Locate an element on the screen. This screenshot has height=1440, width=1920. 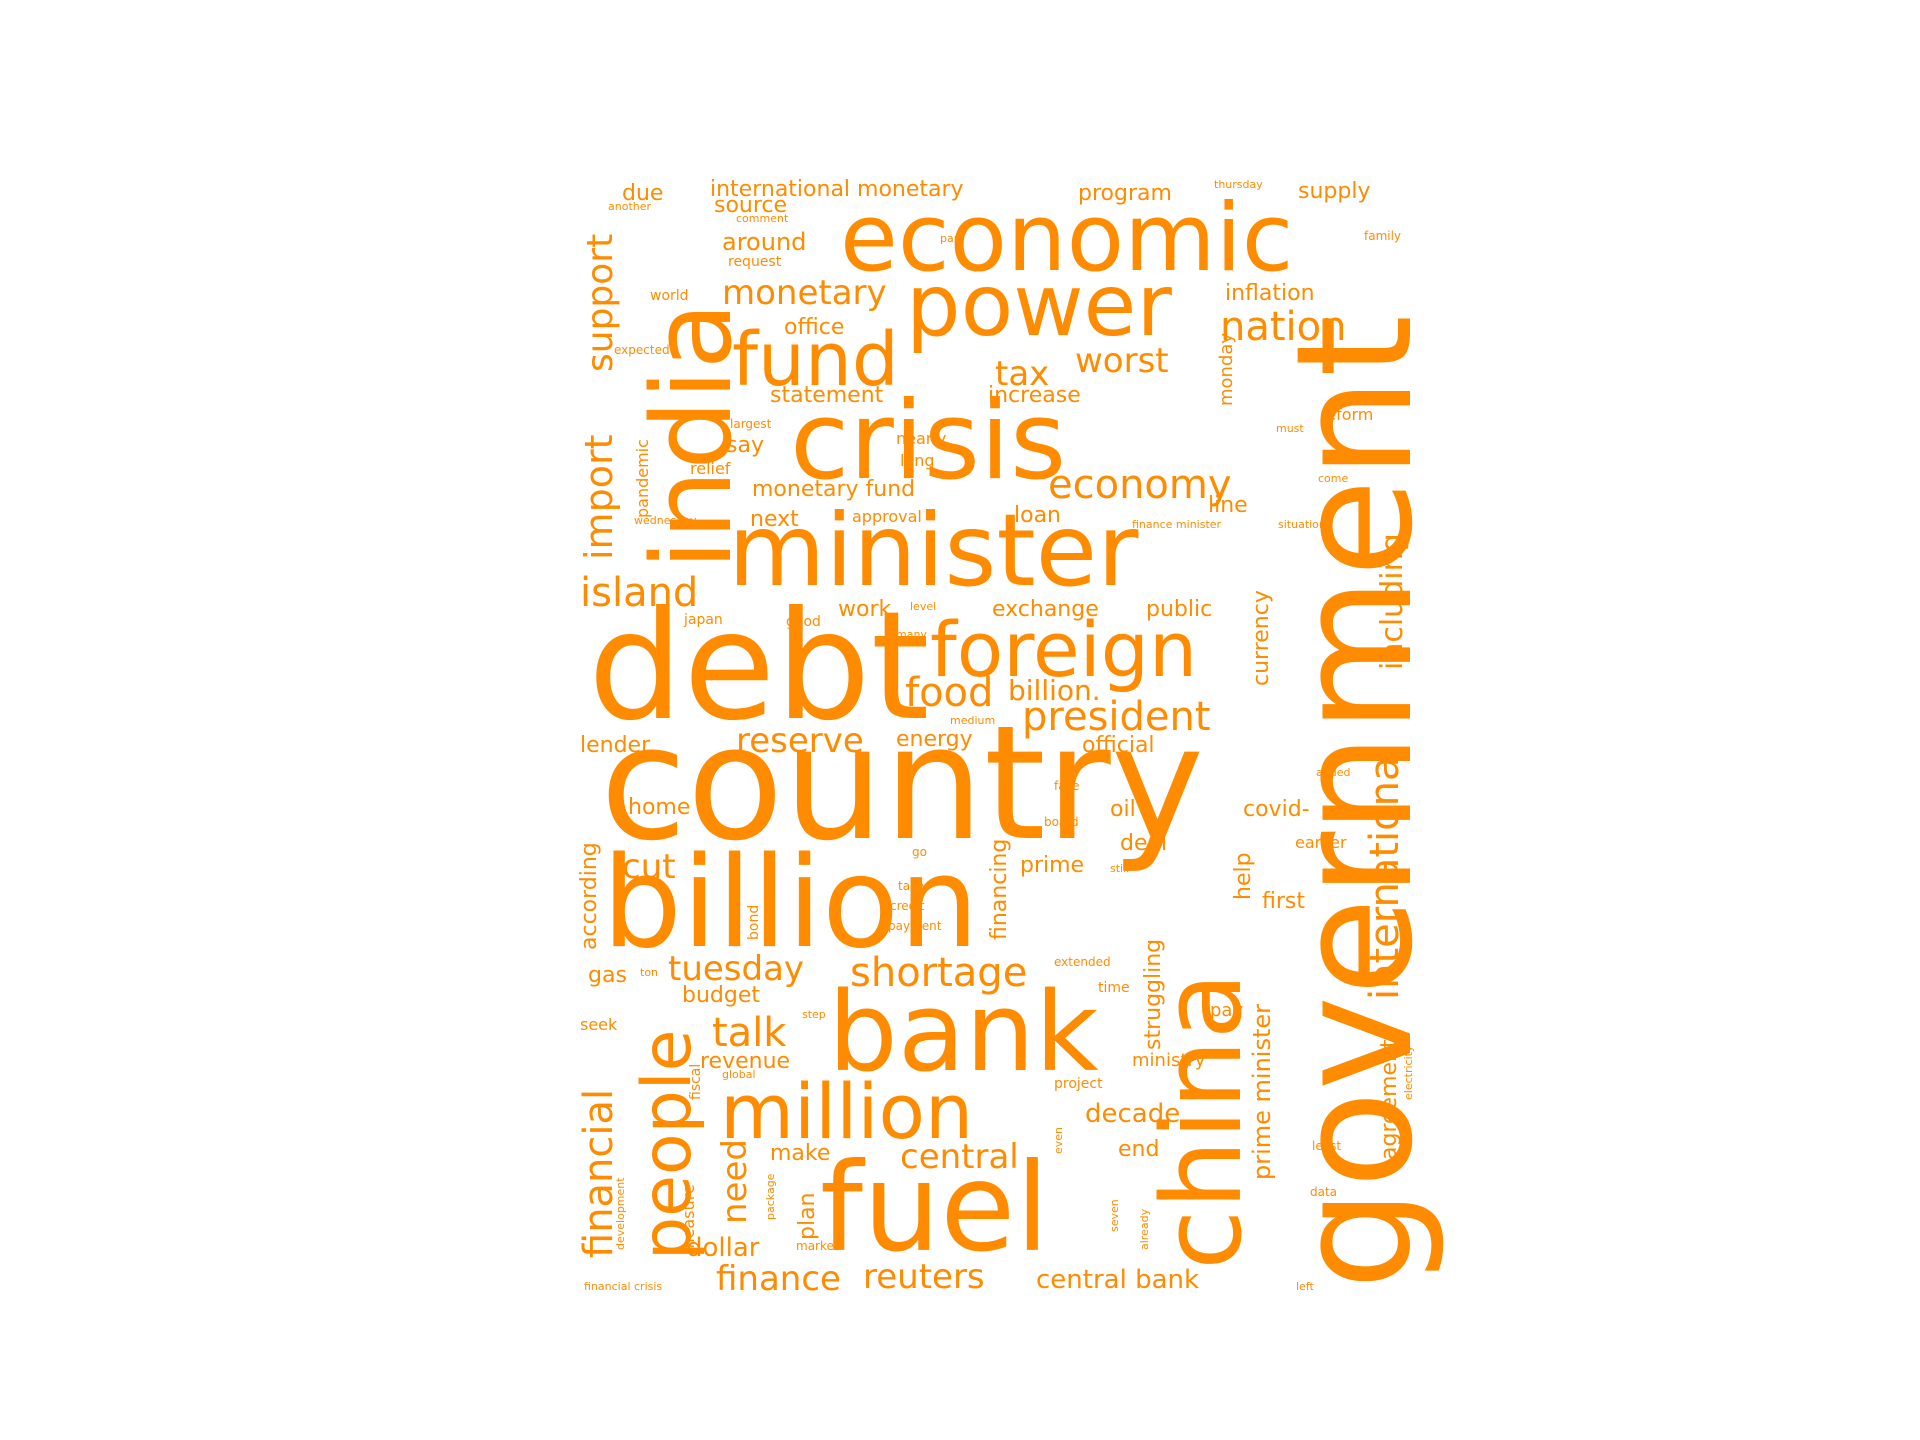
word-increase: increase is located at coordinates (1034, 395).